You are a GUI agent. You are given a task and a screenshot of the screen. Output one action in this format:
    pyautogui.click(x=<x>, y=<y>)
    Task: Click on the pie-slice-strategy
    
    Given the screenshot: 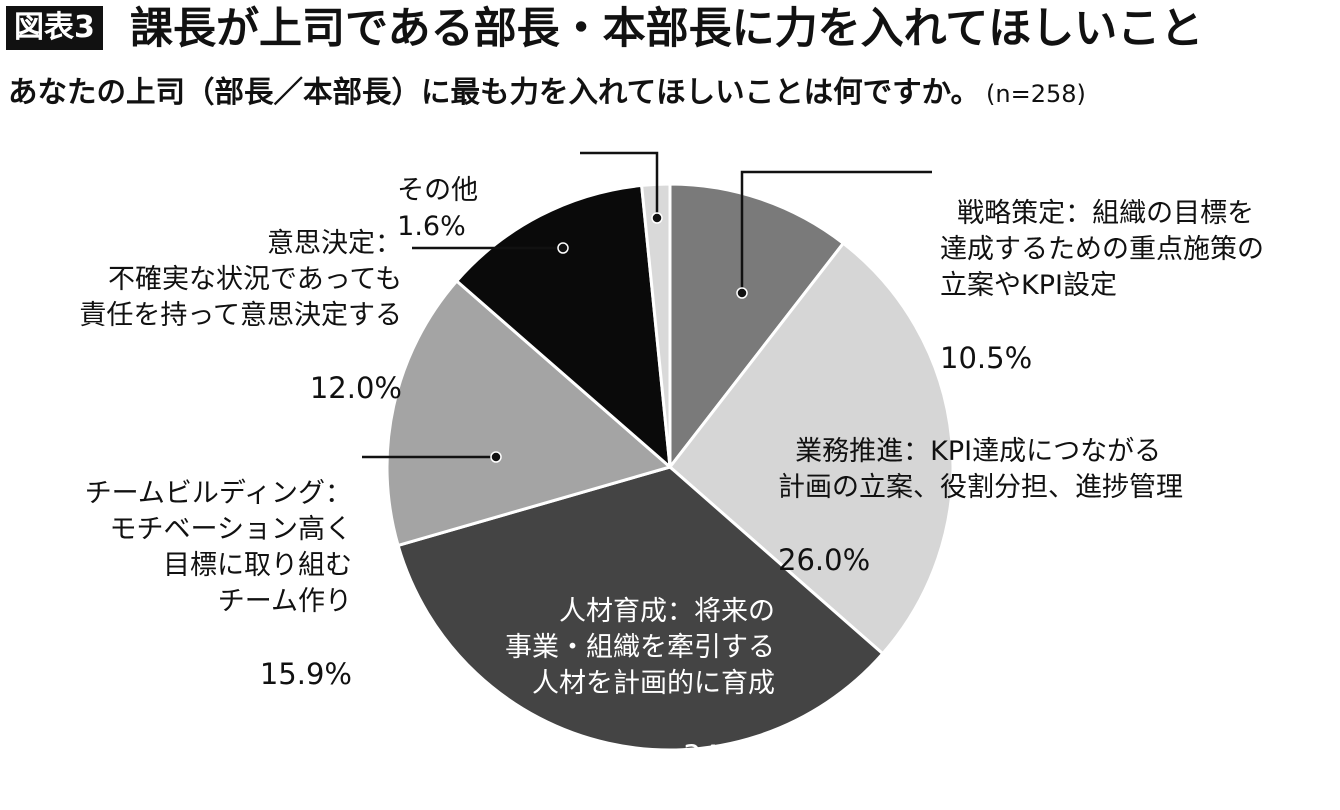 What is the action you would take?
    pyautogui.click(x=757, y=327)
    